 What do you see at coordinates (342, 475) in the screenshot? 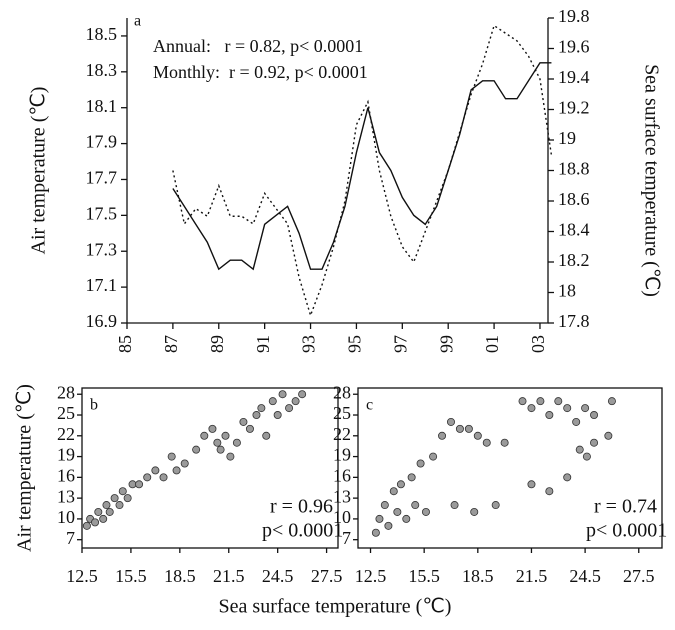
I see `y-tick-label: 16` at bounding box center [342, 475].